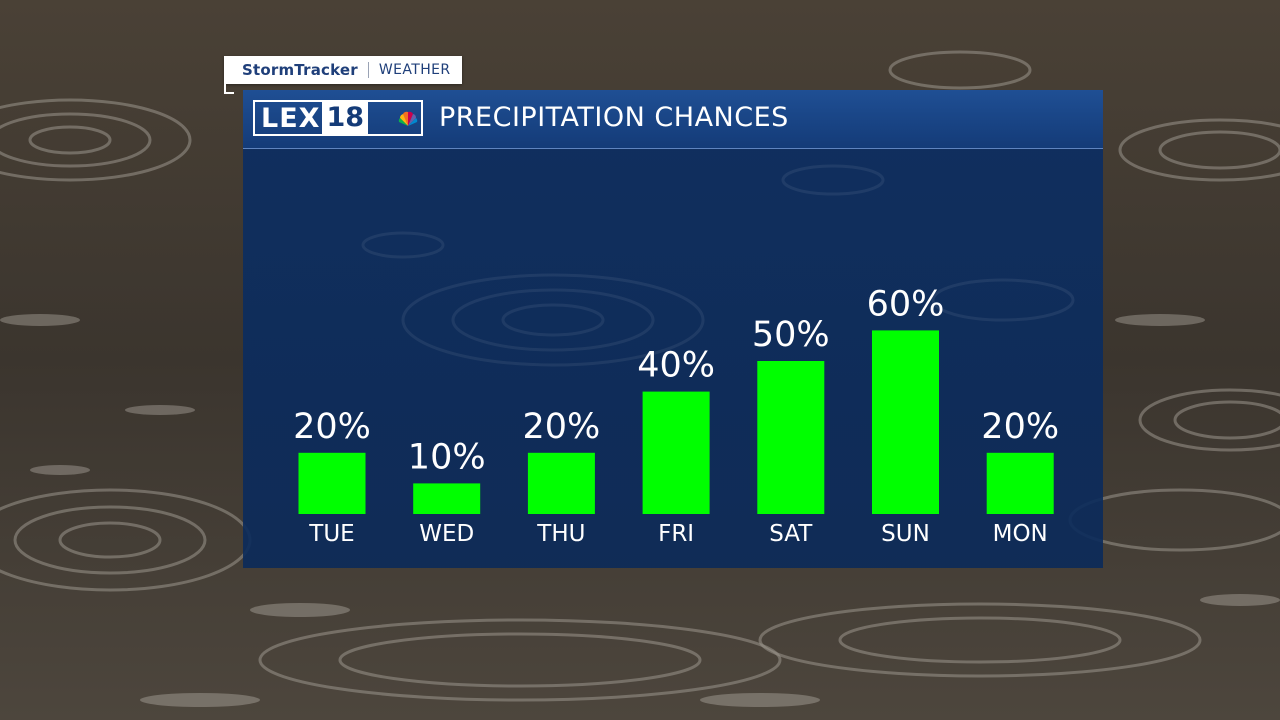 The width and height of the screenshot is (1280, 720). Describe the element at coordinates (345, 118) in the screenshot. I see `logo-number: 18` at that location.